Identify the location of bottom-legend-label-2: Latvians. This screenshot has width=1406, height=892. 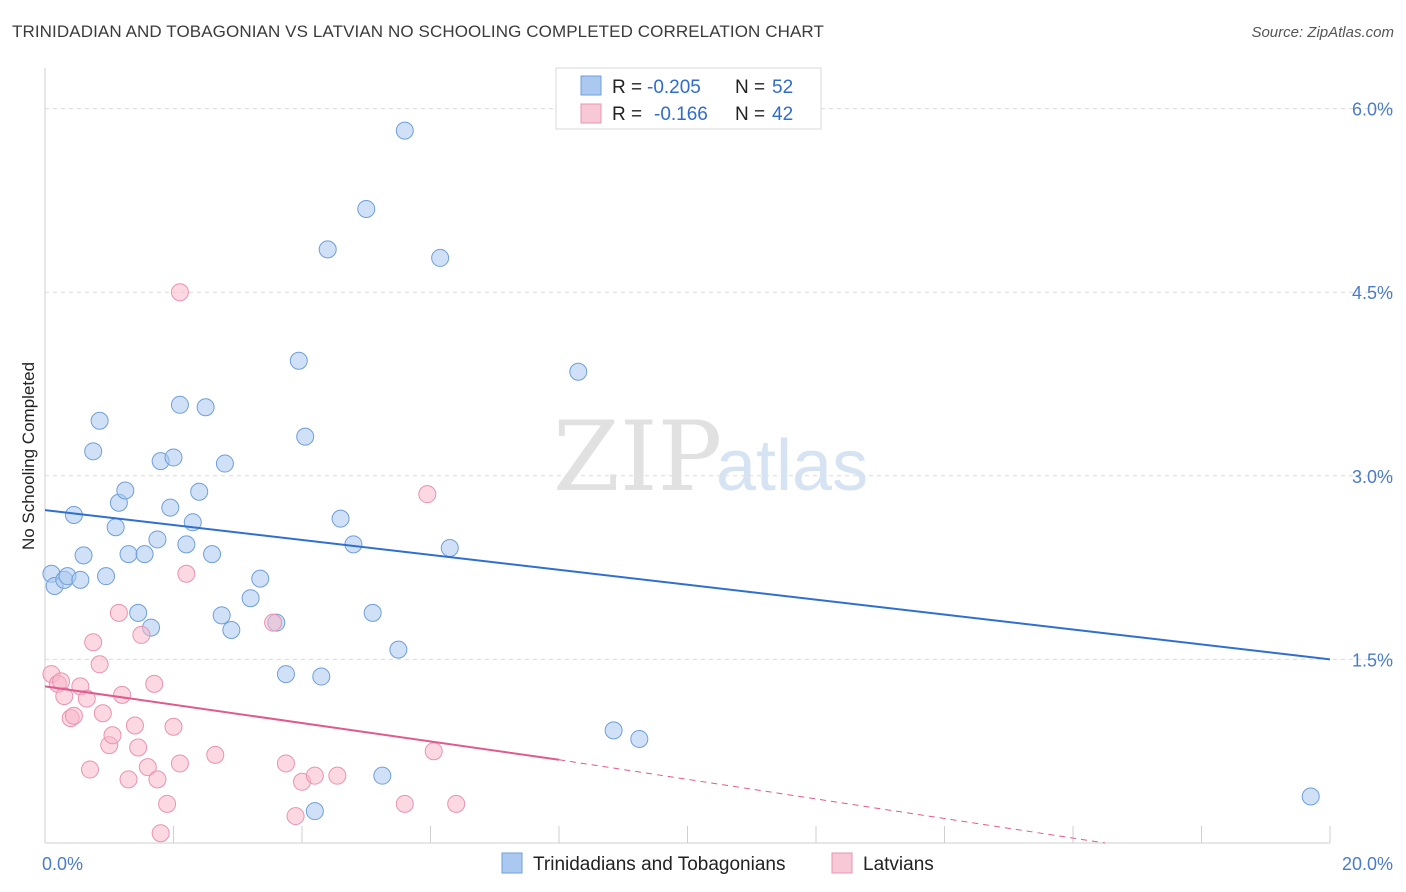
(898, 864).